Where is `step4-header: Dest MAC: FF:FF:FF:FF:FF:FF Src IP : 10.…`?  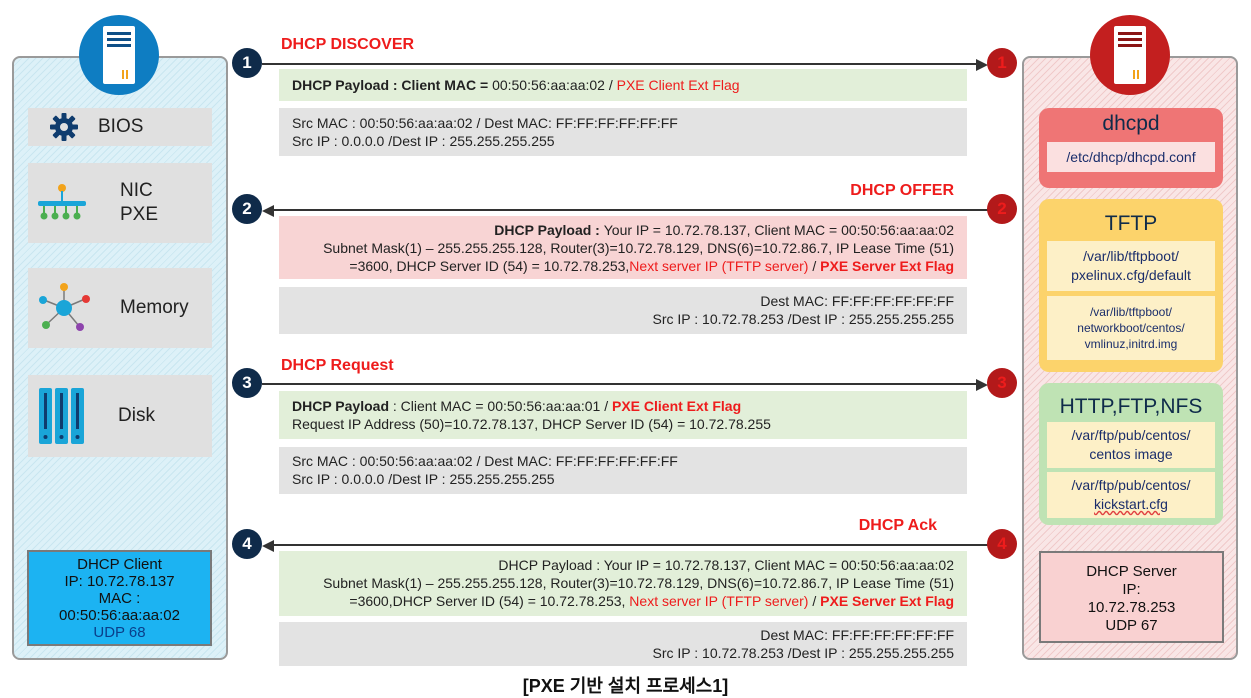 step4-header: Dest MAC: FF:FF:FF:FF:FF:FF Src IP : 10.… is located at coordinates (623, 644).